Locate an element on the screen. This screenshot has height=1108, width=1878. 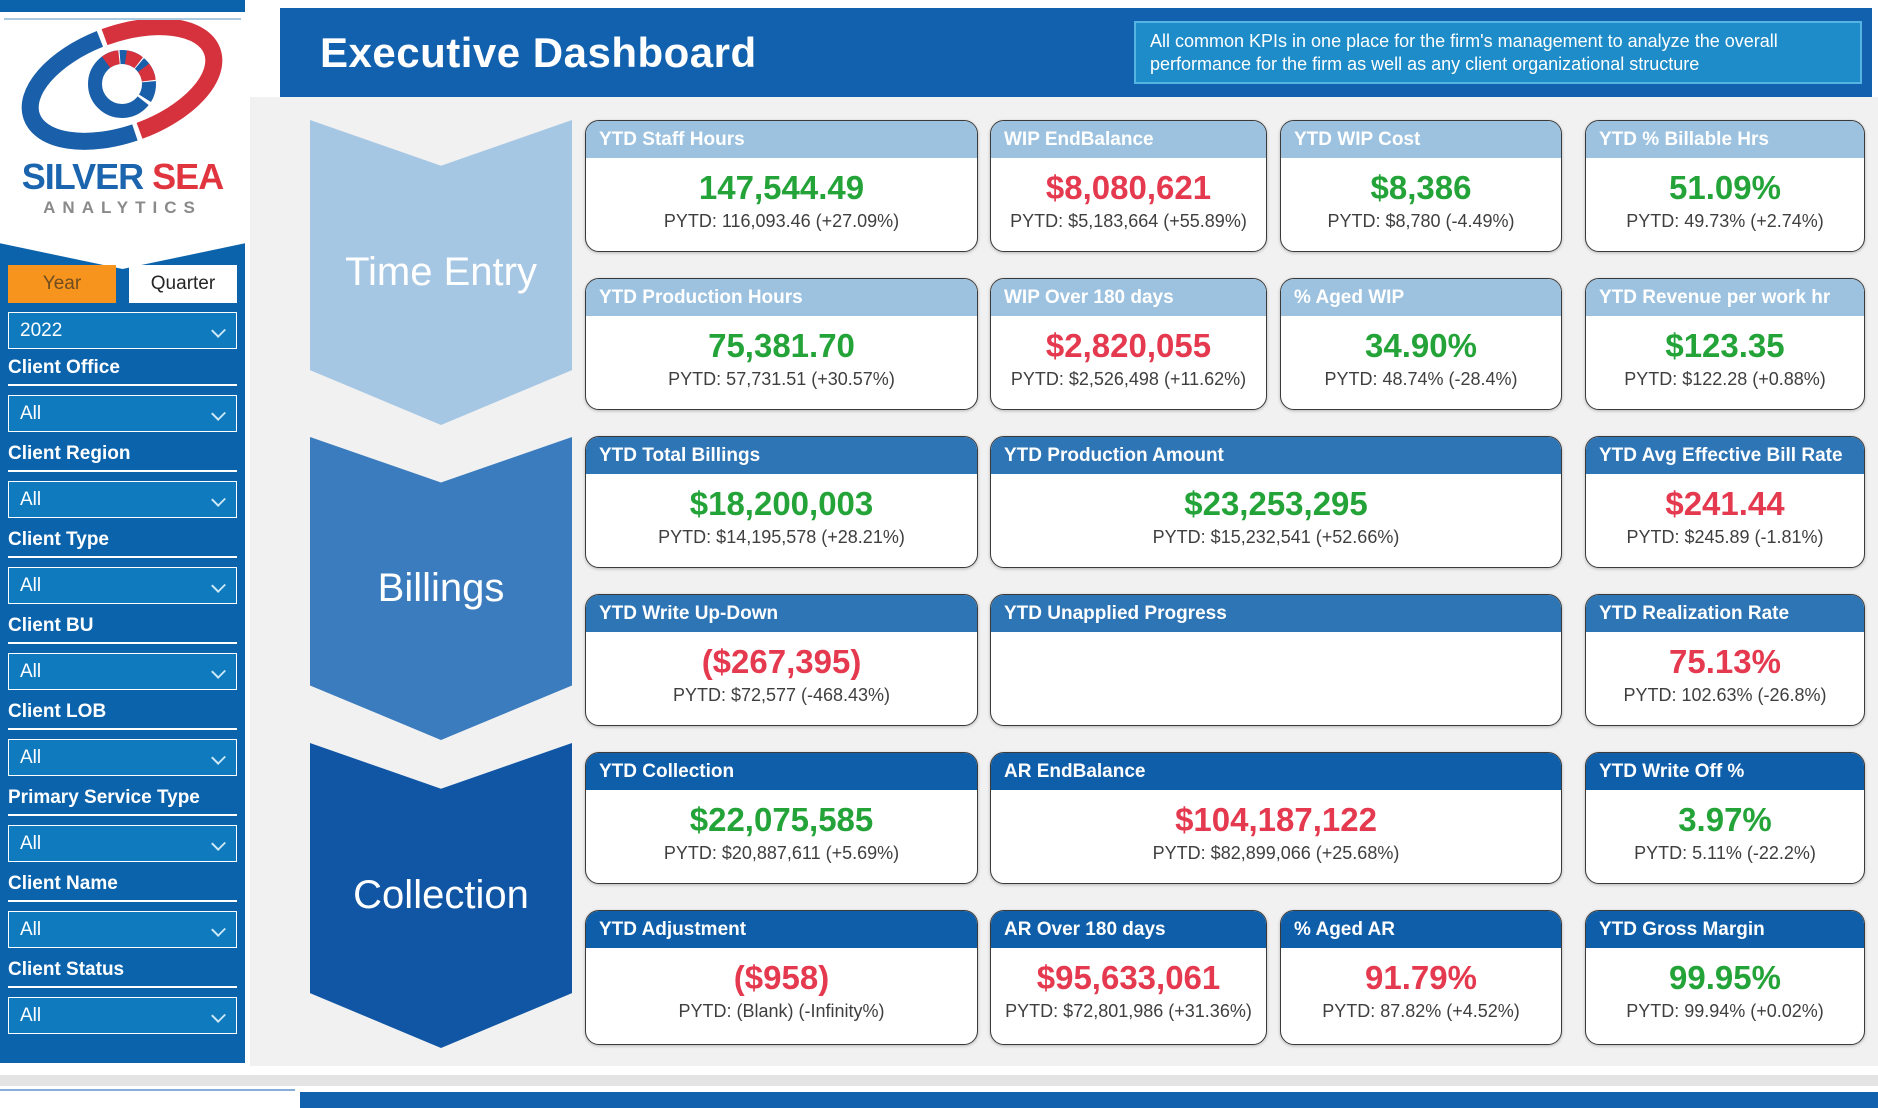
kpi-pytd: PYTD: $15,232,541 (+52.66%) is located at coordinates (1276, 537).